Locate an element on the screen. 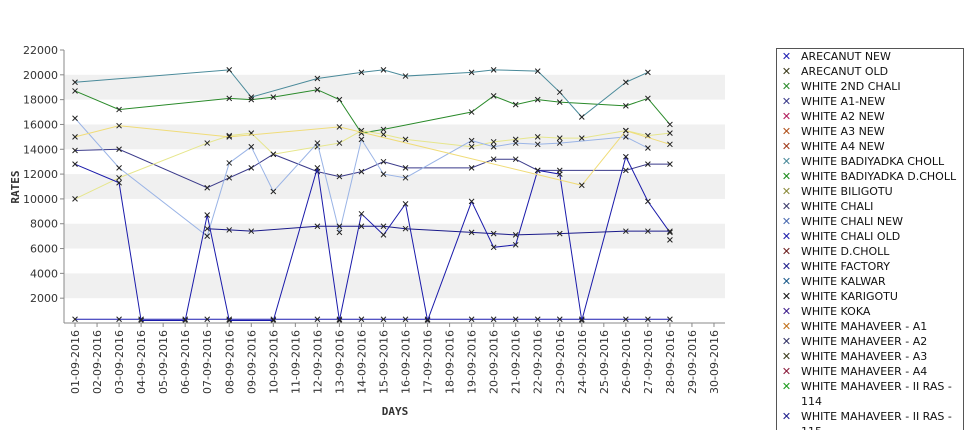  y-tick-label: 8000 is located at coordinates (44, 224).